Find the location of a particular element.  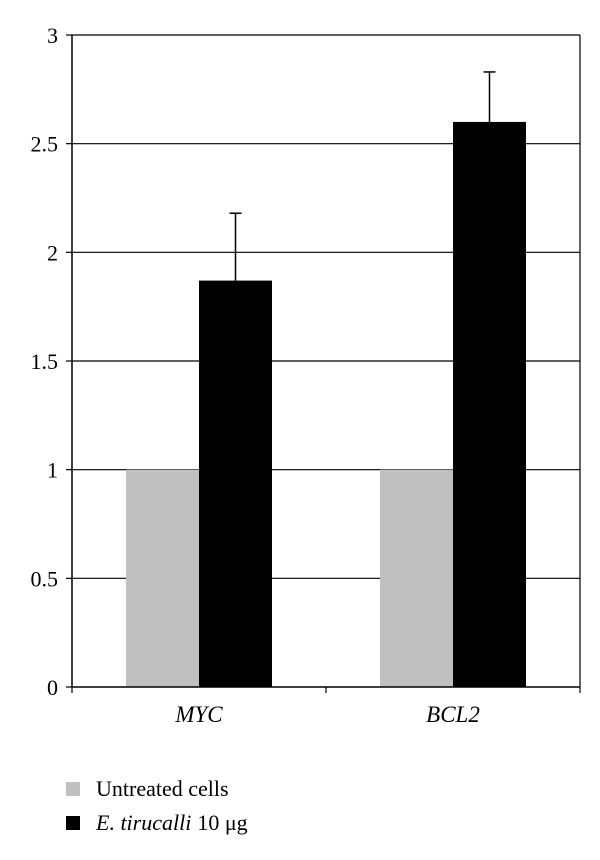

legend: Untreated cells E. tirucalli 10 μg is located at coordinates (157, 806).